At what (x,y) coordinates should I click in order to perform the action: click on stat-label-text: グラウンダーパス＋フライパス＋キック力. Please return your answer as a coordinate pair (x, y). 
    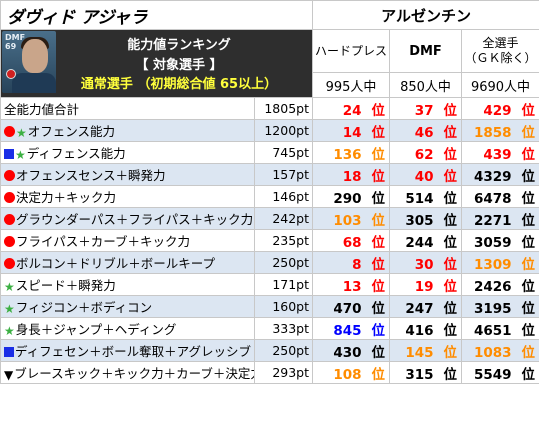
    Looking at the image, I should click on (135, 219).